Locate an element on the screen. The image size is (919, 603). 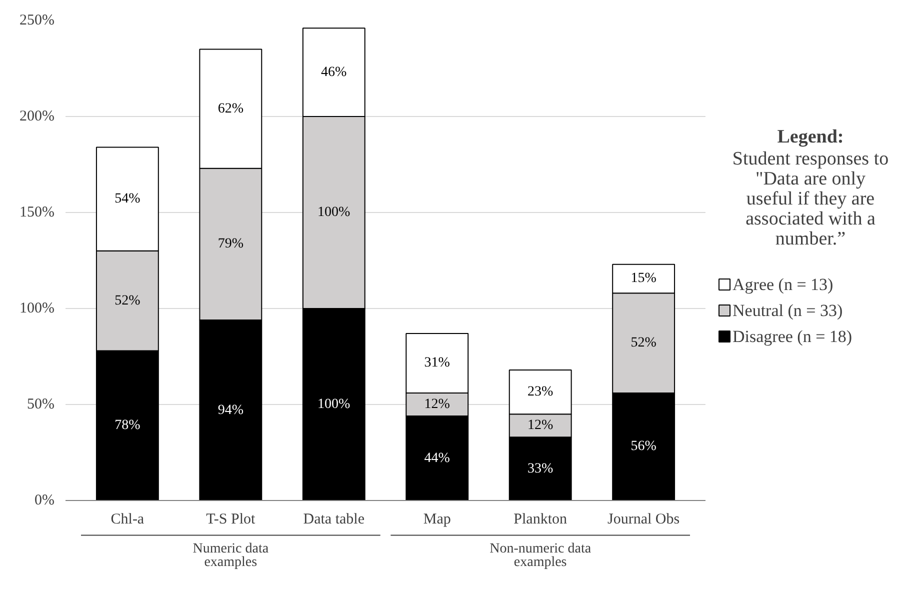
text: Student responses to "Data are only useful if they are associated with a number.” is located at coordinates (810, 199).